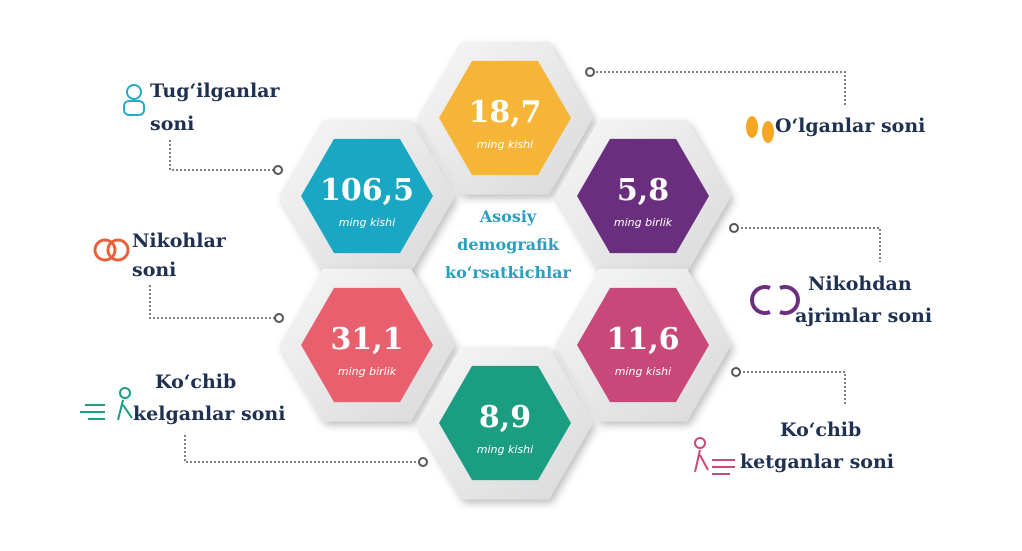 The width and height of the screenshot is (1022, 551). I want to click on indicator-label: O‘lganlar soni, so click(850, 126).